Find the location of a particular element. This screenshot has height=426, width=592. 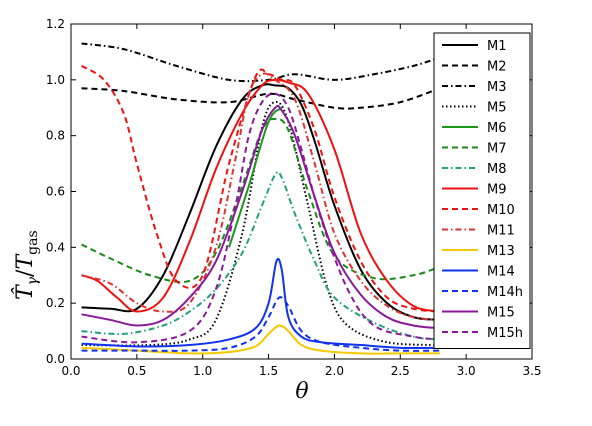

legend-item: M14h is located at coordinates (482, 292).